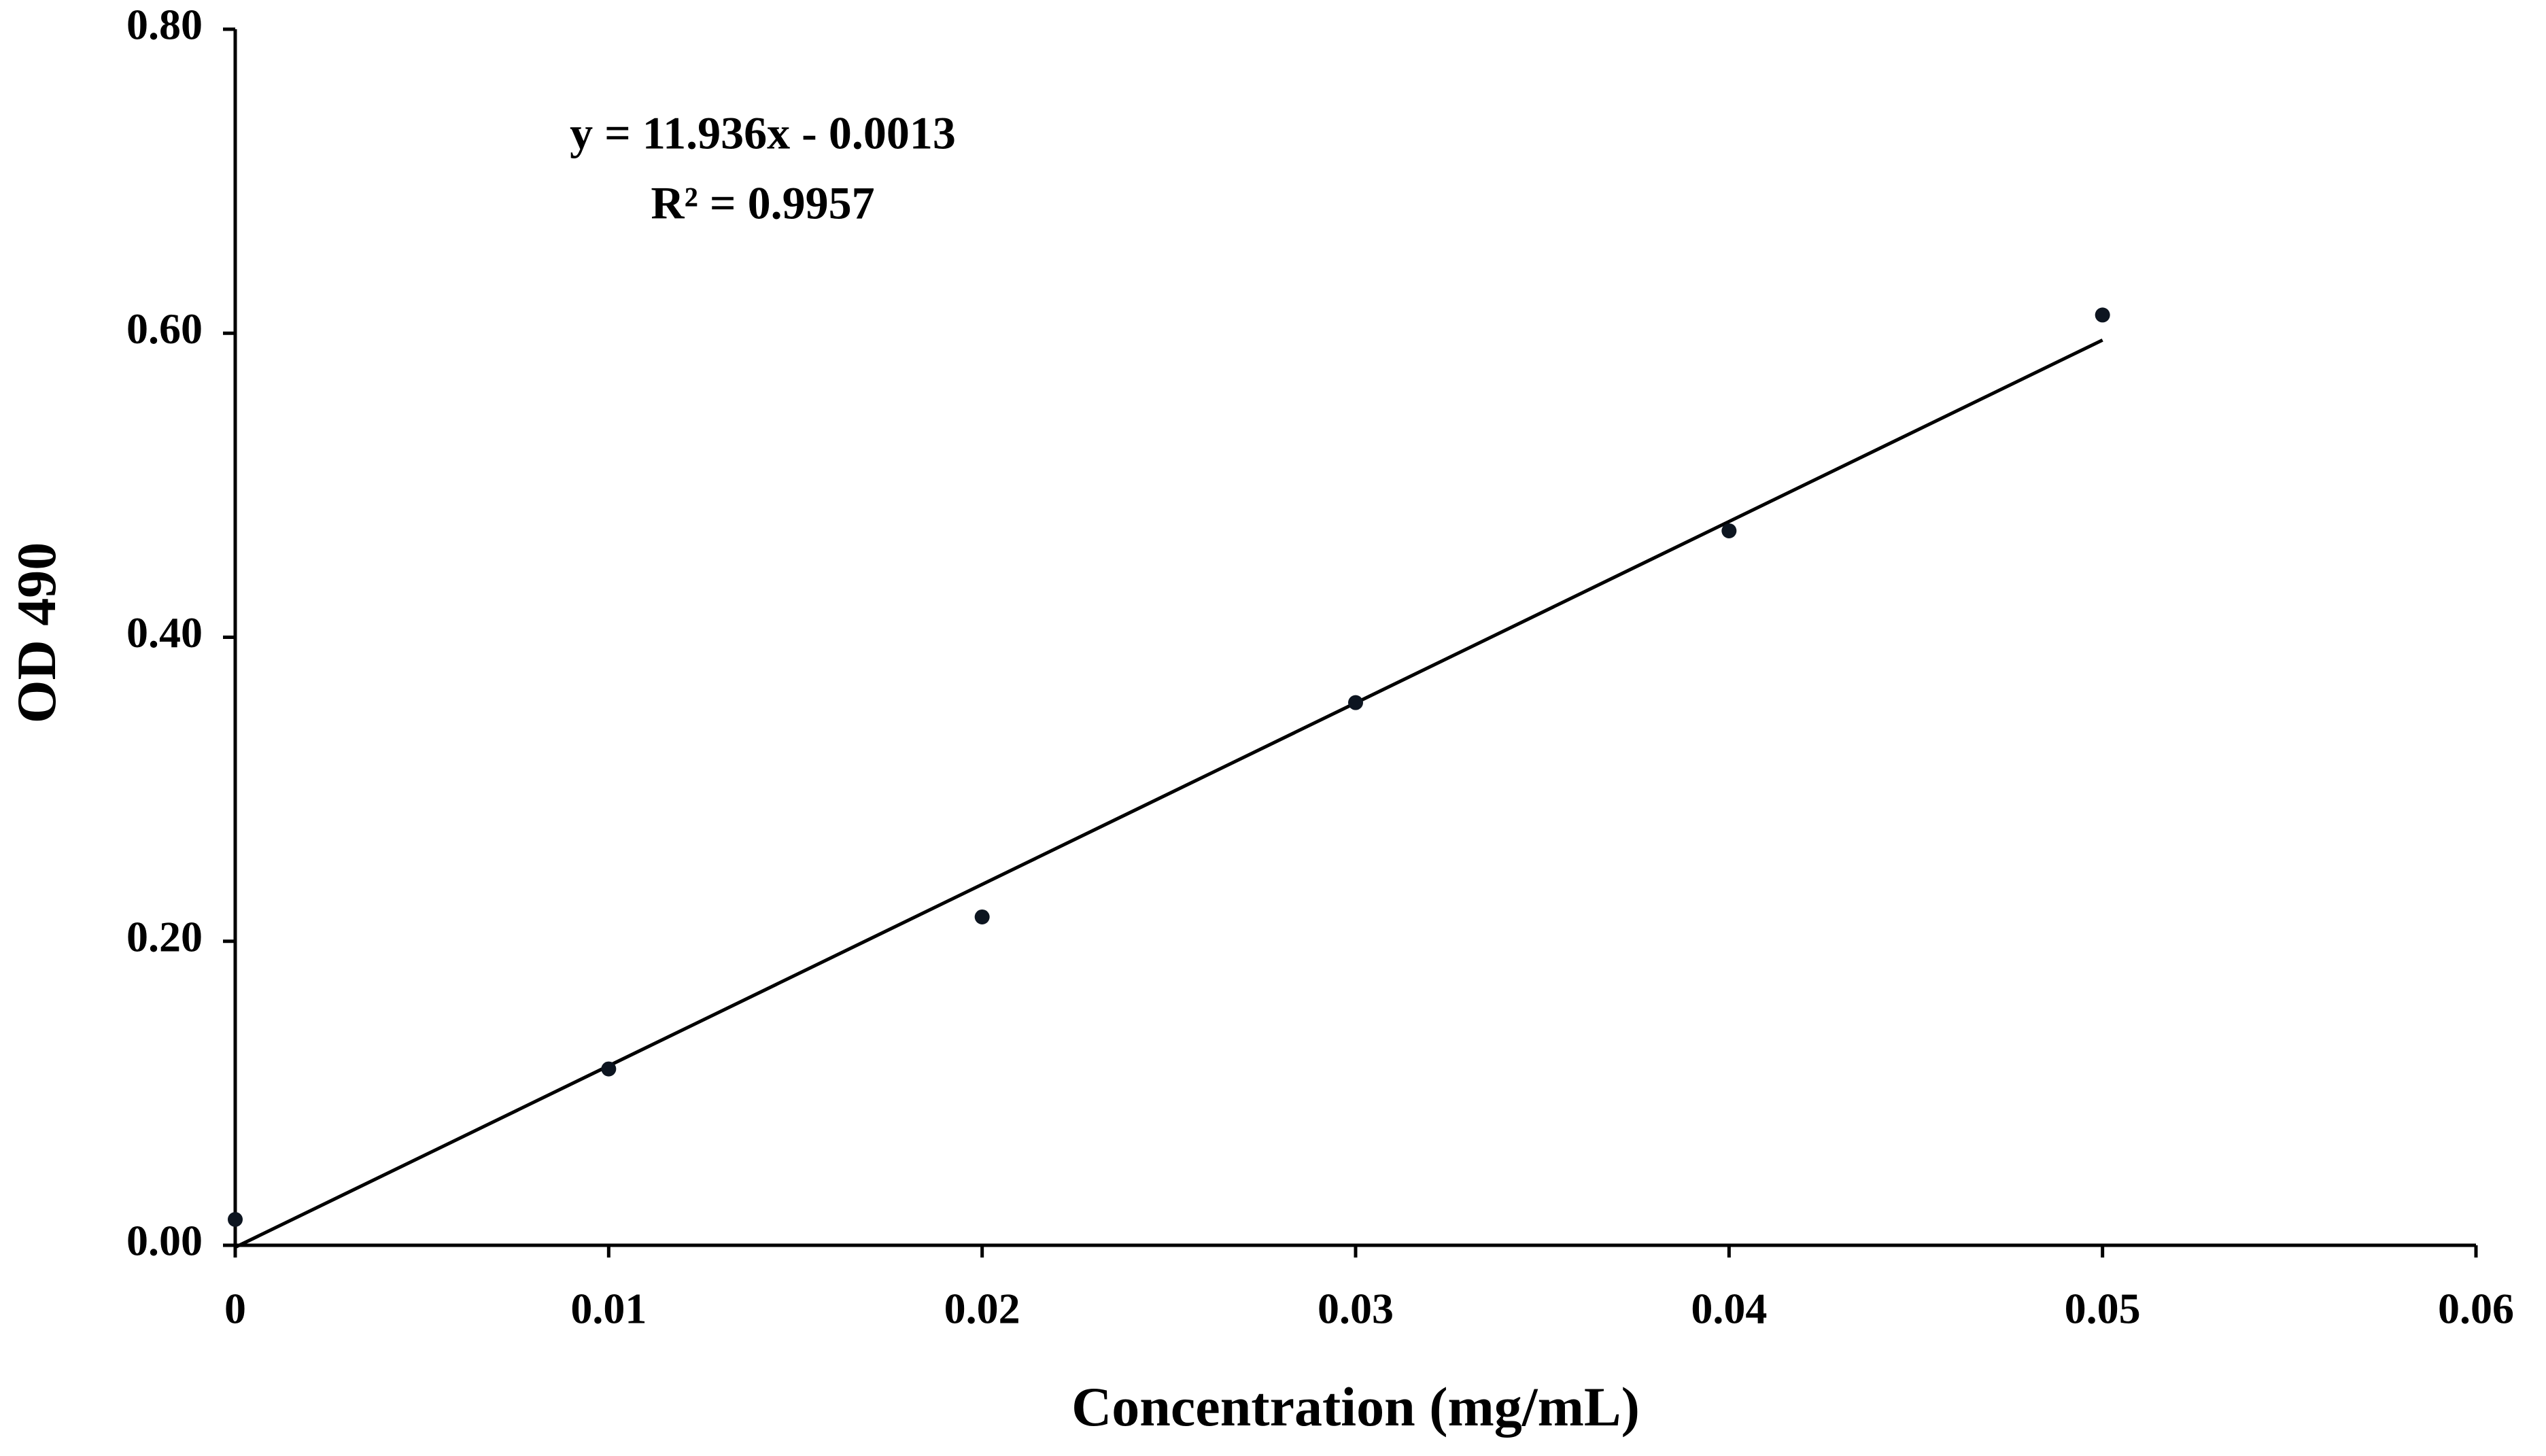 This screenshot has width=2546, height=1456. What do you see at coordinates (608, 1309) in the screenshot?
I see `x-tick-label: 0.01` at bounding box center [608, 1309].